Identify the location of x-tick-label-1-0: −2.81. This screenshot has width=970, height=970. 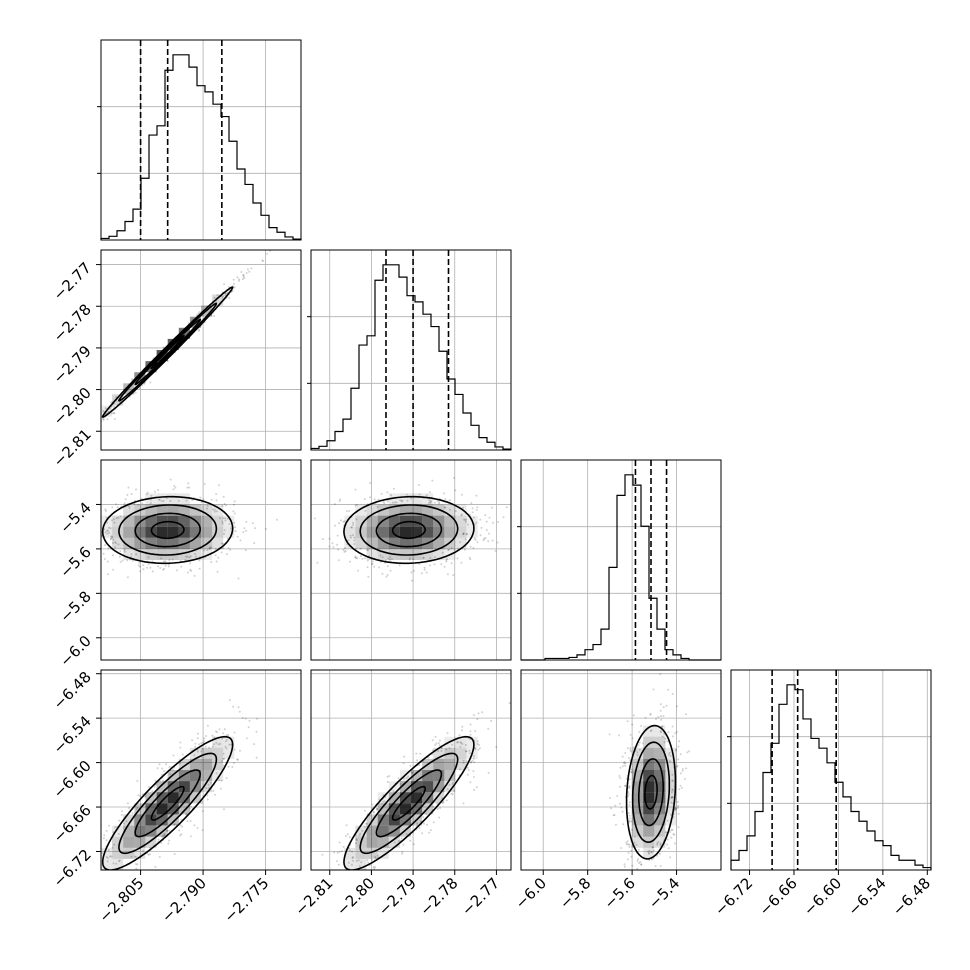
(313, 896).